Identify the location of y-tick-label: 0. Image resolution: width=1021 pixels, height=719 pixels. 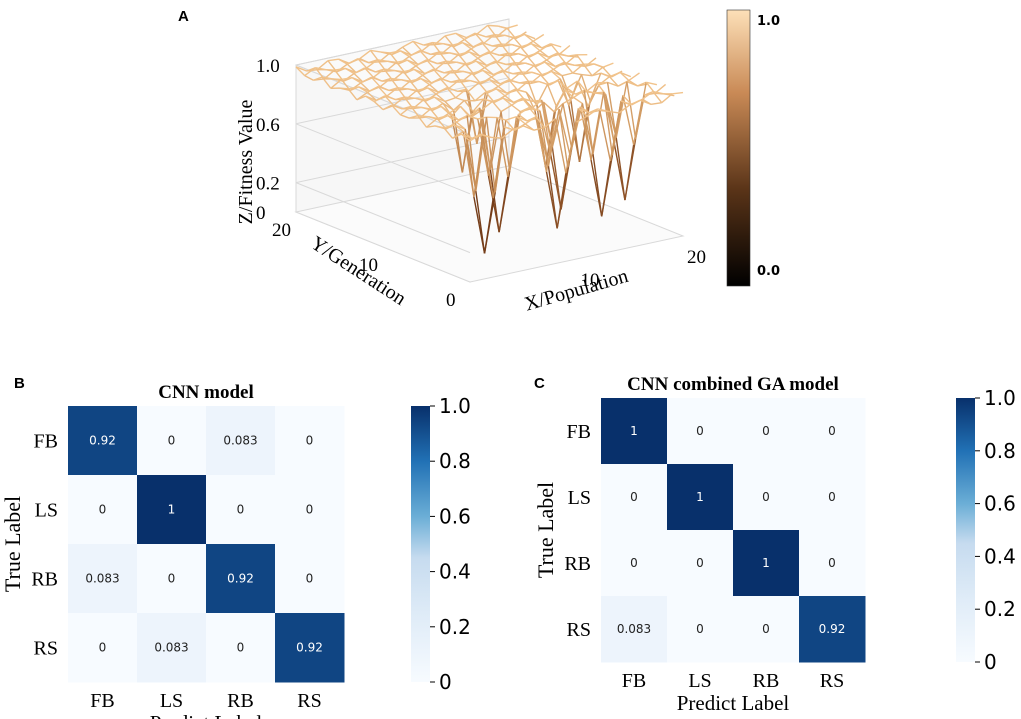
(451, 300).